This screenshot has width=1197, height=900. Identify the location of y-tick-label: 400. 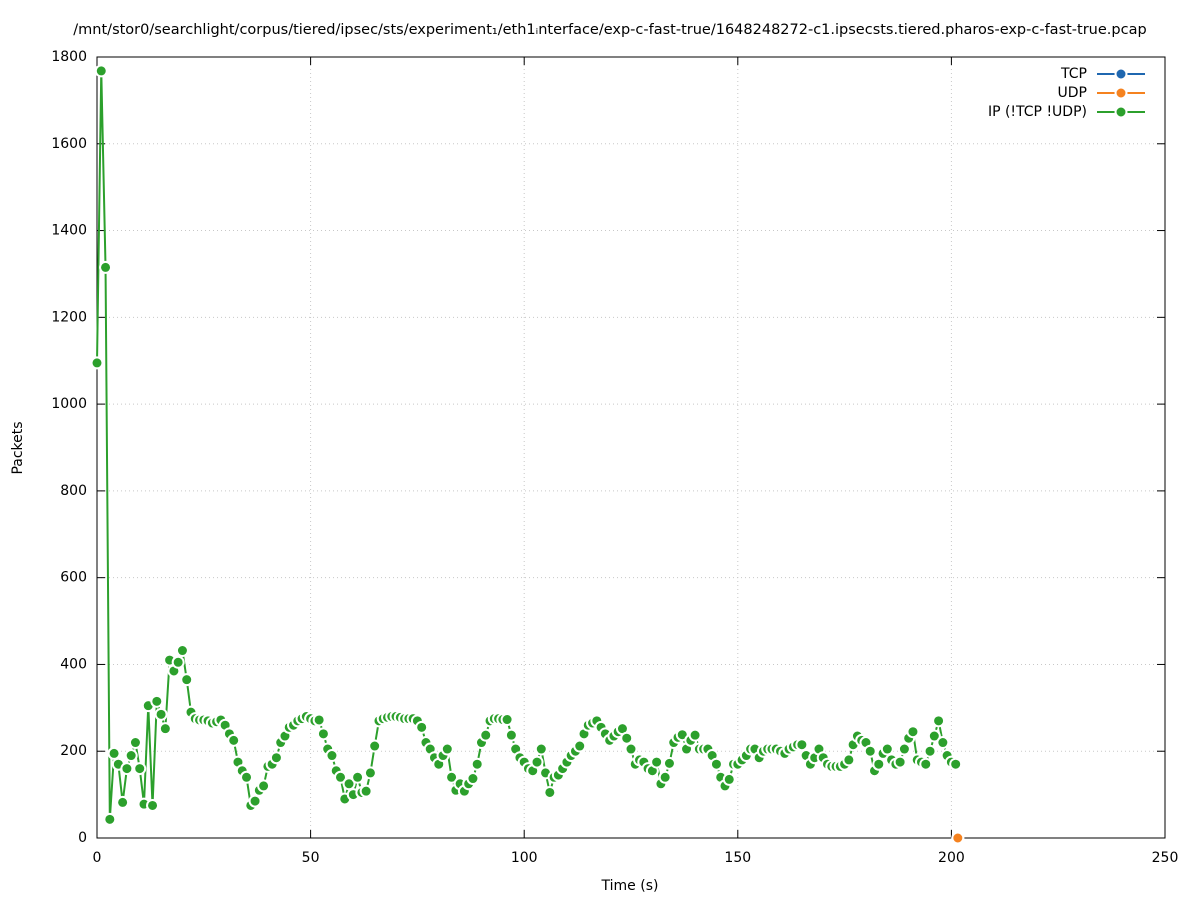
(73, 664).